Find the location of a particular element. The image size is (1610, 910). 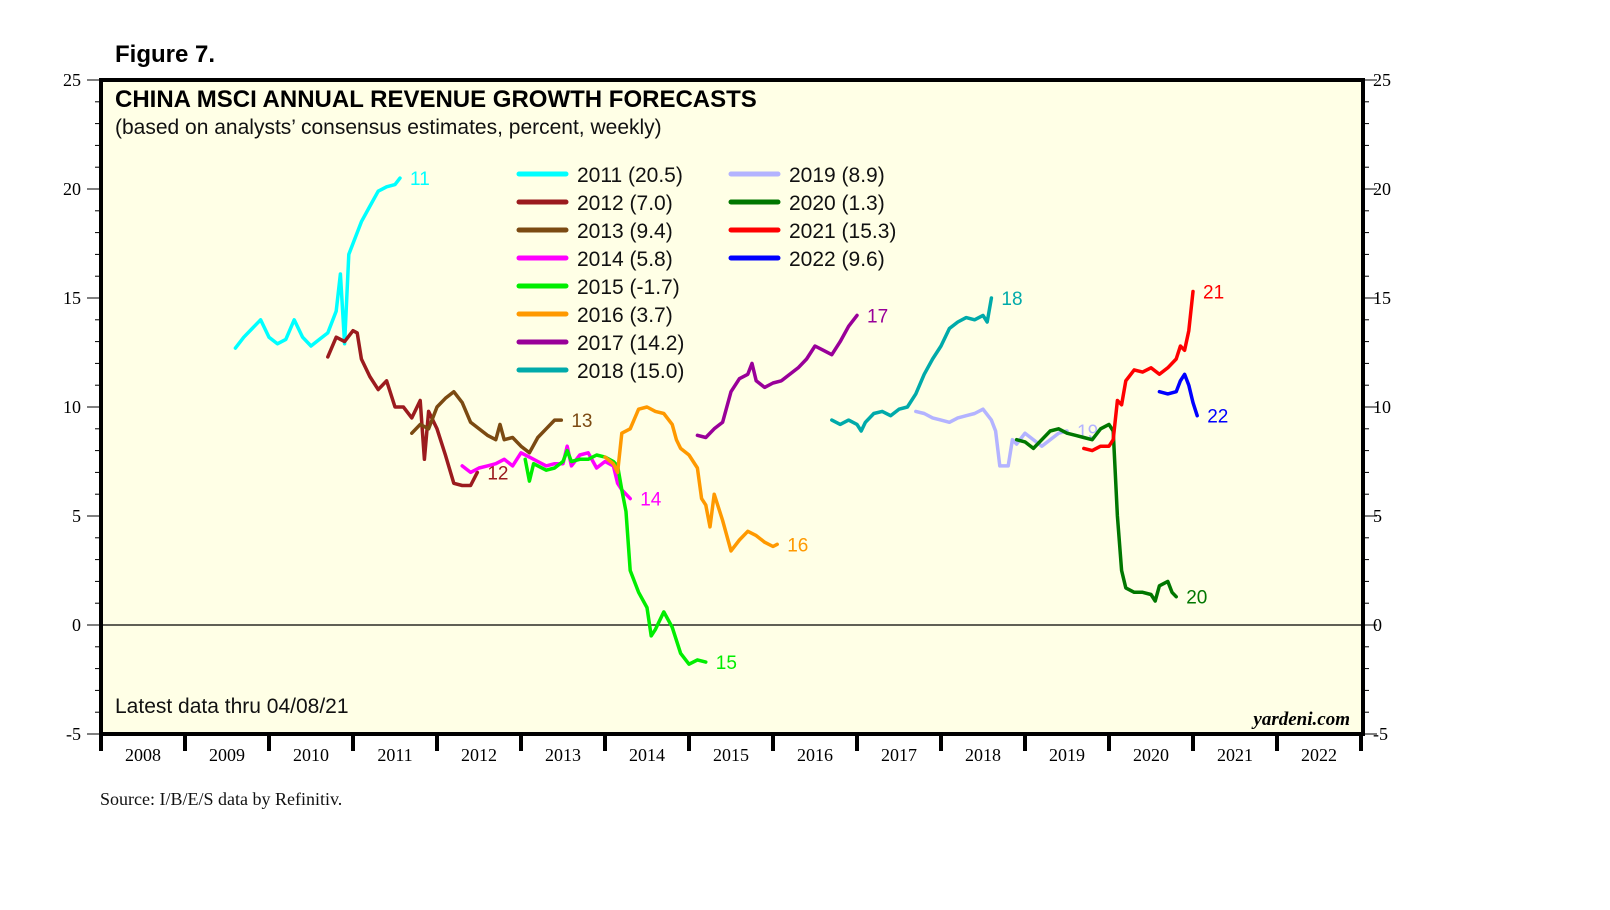

legend-label: 2022 (9.6) is located at coordinates (837, 259).